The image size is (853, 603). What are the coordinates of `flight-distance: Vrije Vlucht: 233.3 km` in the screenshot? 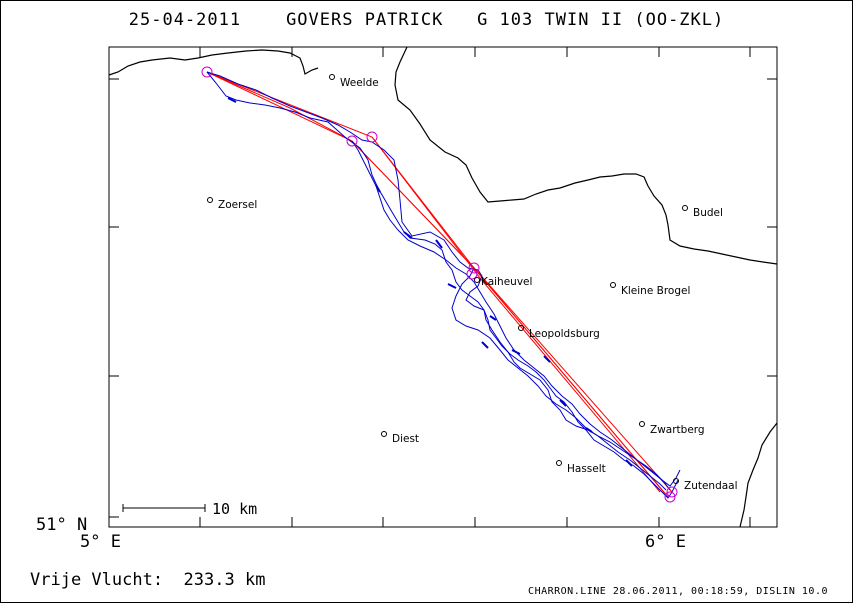 It's located at (147, 580).